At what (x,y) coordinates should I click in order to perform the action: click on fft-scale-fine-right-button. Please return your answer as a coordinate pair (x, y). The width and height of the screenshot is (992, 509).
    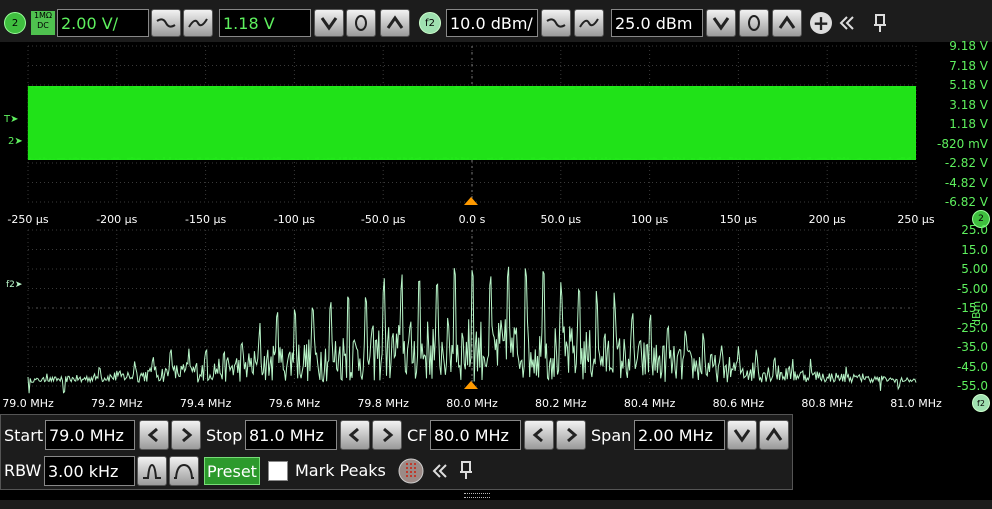
    Looking at the image, I should click on (589, 23).